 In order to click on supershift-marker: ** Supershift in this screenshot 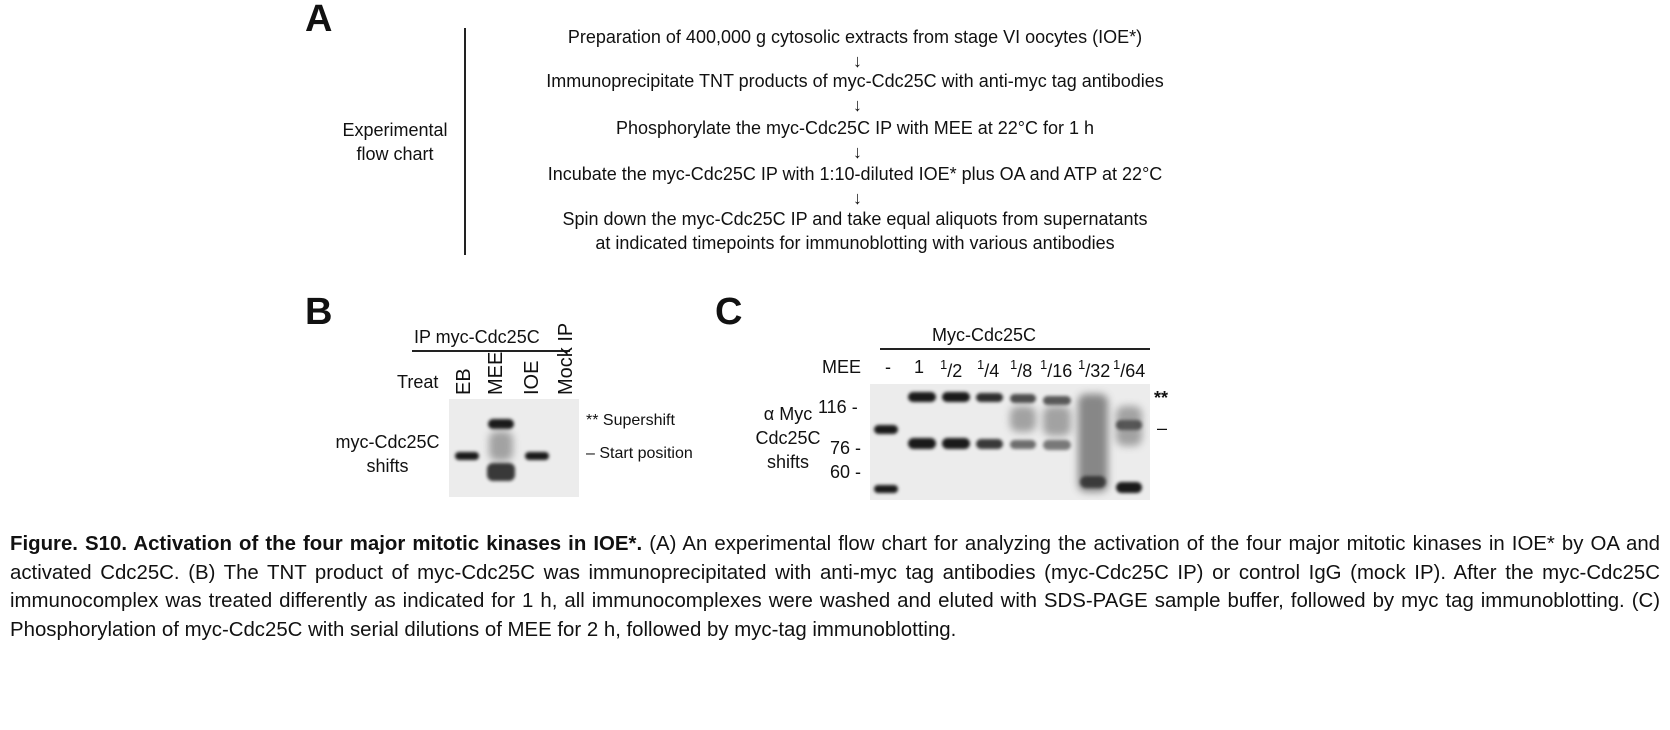, I will do `click(630, 421)`.